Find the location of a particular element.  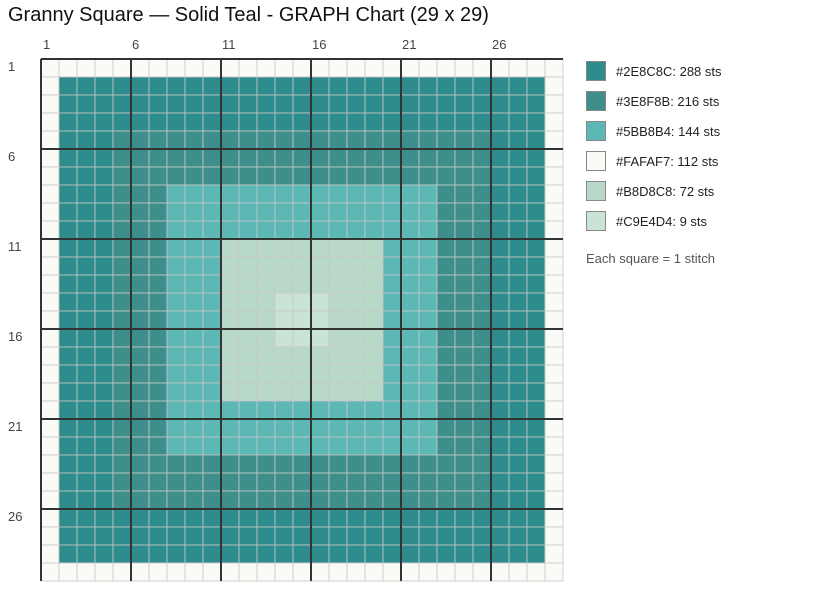

column-label: 11 is located at coordinates (229, 44).